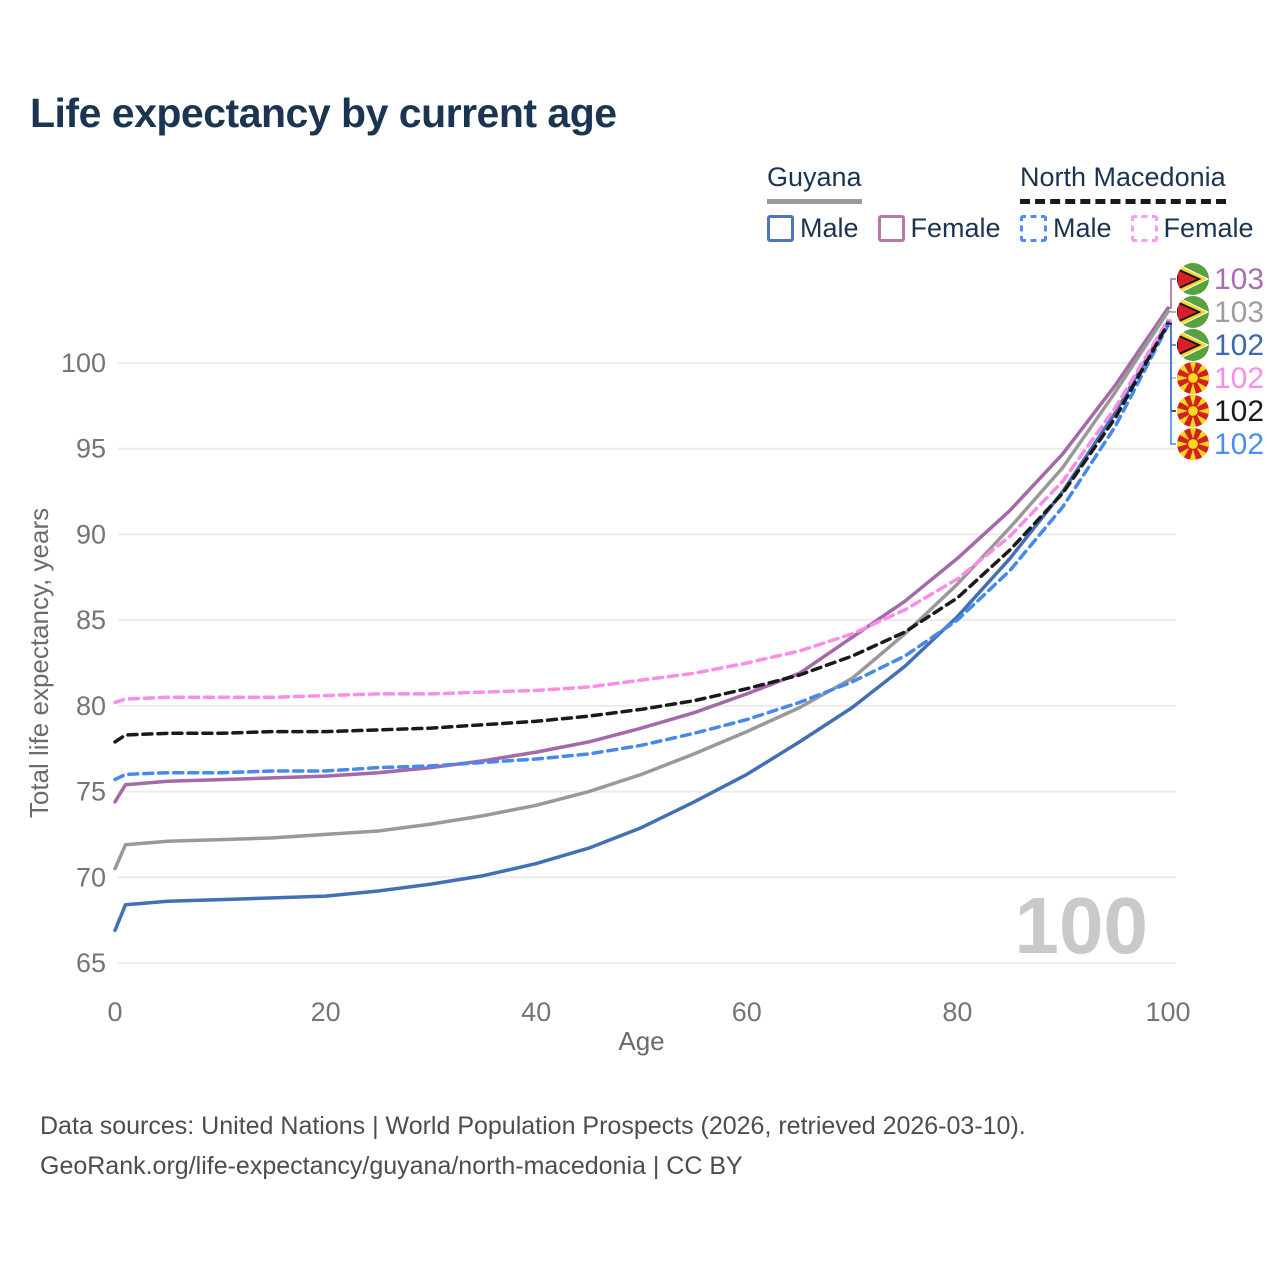 This screenshot has height=1280, width=1280. I want to click on y-tick-label-70: 70, so click(91, 877).